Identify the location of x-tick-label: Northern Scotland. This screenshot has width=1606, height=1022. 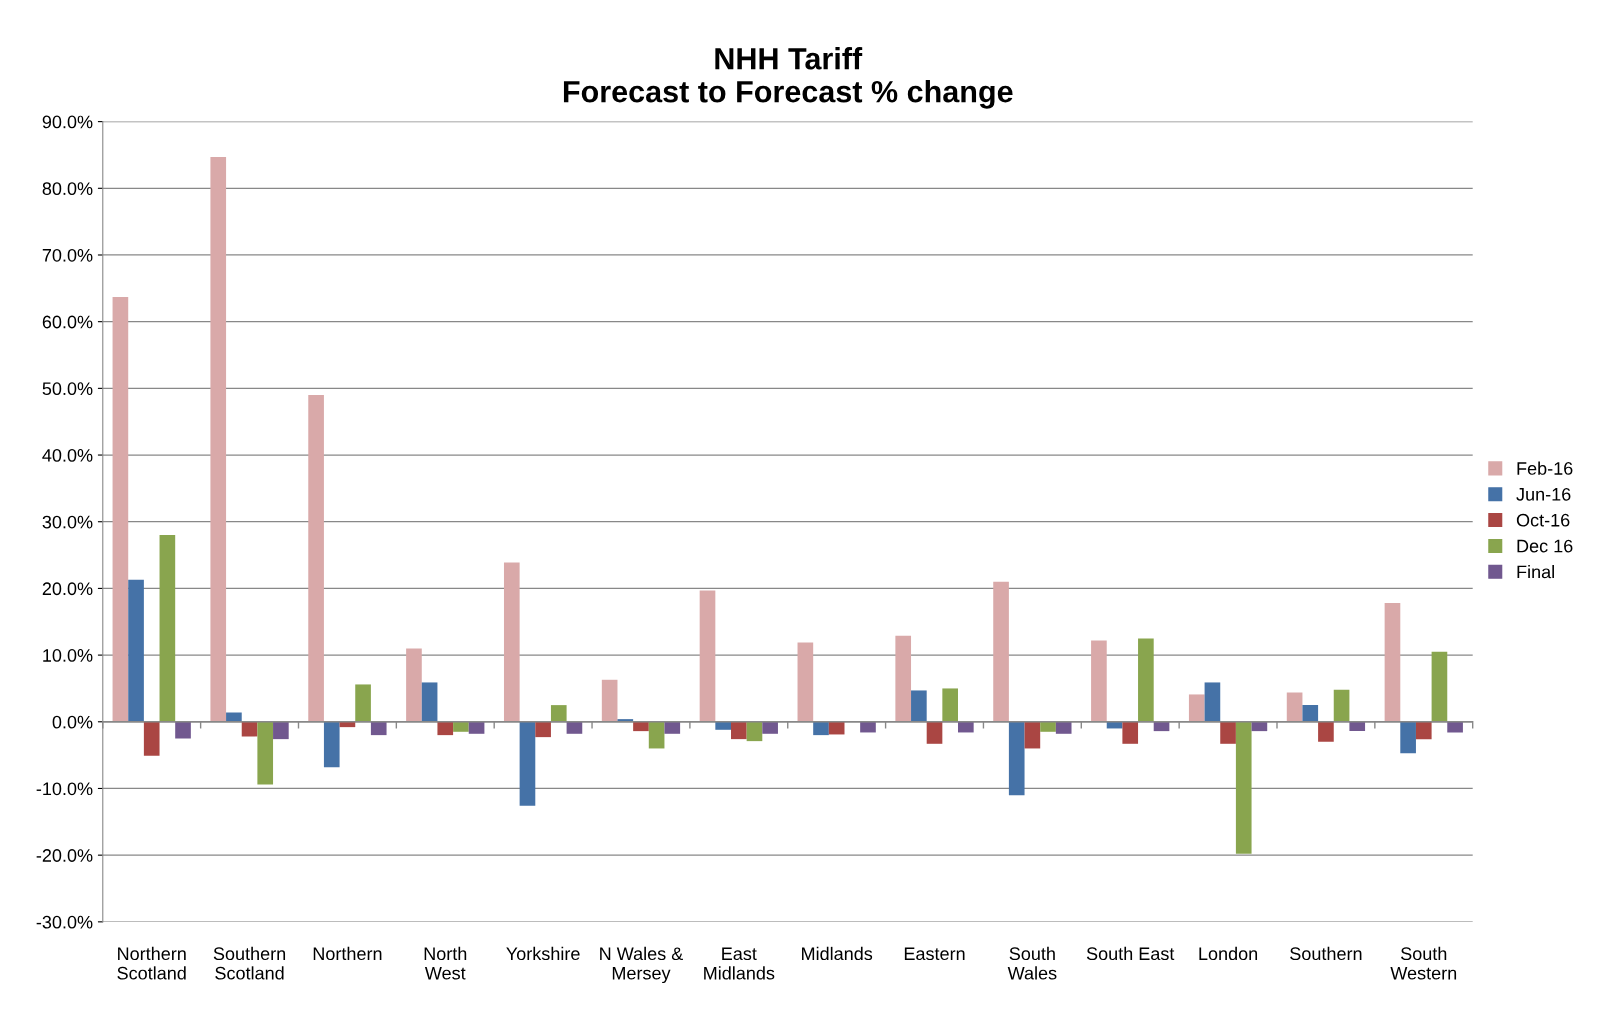
(151, 963).